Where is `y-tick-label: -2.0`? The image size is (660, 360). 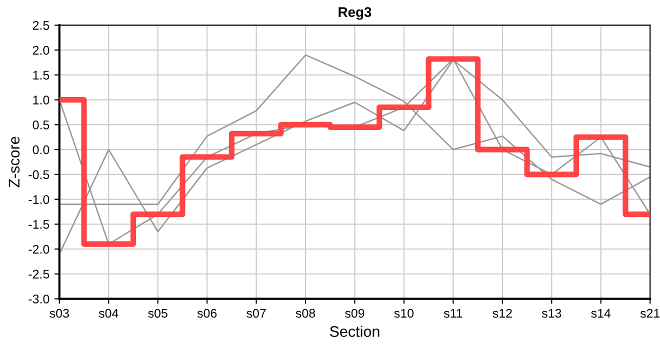
y-tick-label: -2.0 is located at coordinates (39, 249).